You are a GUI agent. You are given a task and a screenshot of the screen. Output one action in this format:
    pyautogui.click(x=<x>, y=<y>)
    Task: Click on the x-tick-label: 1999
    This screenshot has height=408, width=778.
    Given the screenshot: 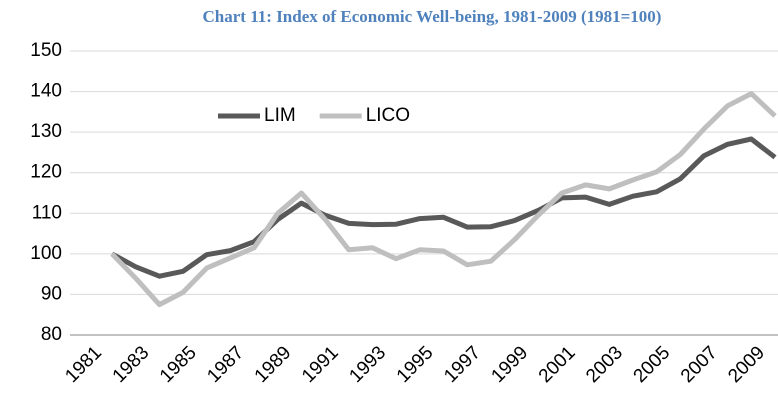 What is the action you would take?
    pyautogui.click(x=509, y=364)
    